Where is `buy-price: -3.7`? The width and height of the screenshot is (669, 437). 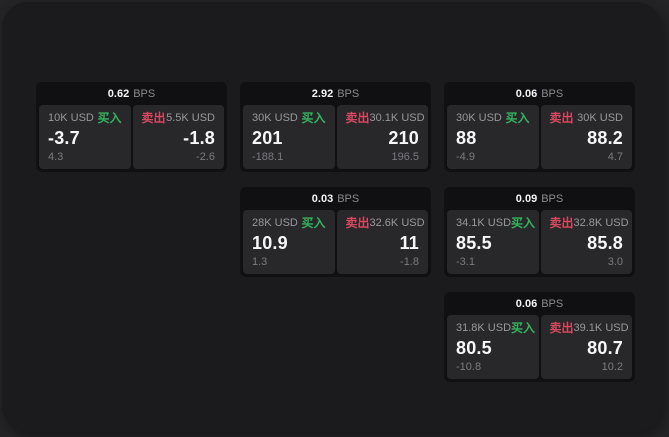
buy-price: -3.7 is located at coordinates (64, 138).